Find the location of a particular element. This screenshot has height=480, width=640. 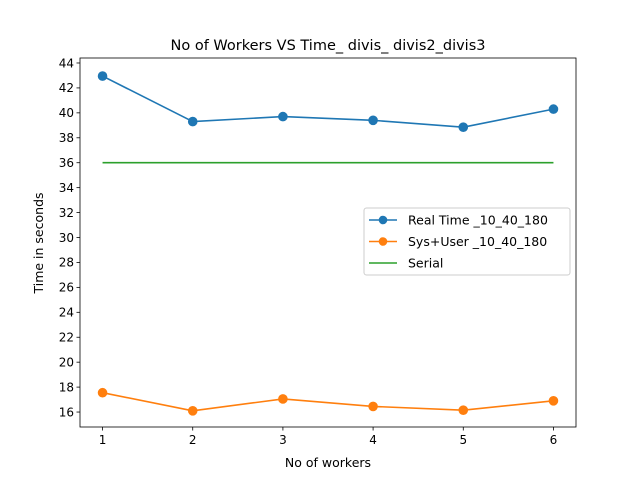

x-tick-label: 5 is located at coordinates (463, 440).